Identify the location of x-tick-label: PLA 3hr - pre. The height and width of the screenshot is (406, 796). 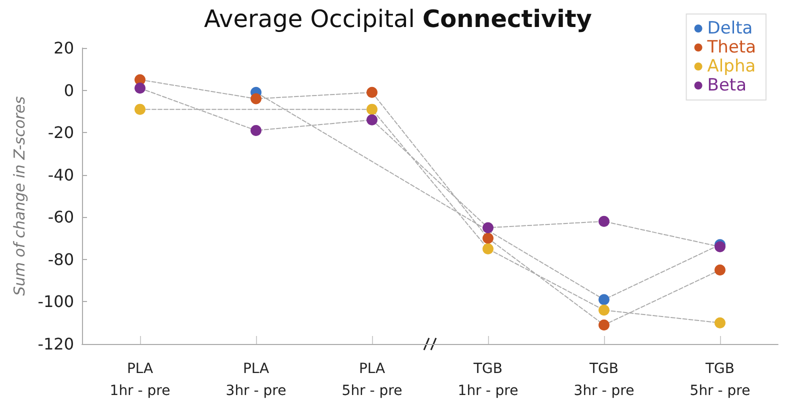
(256, 380).